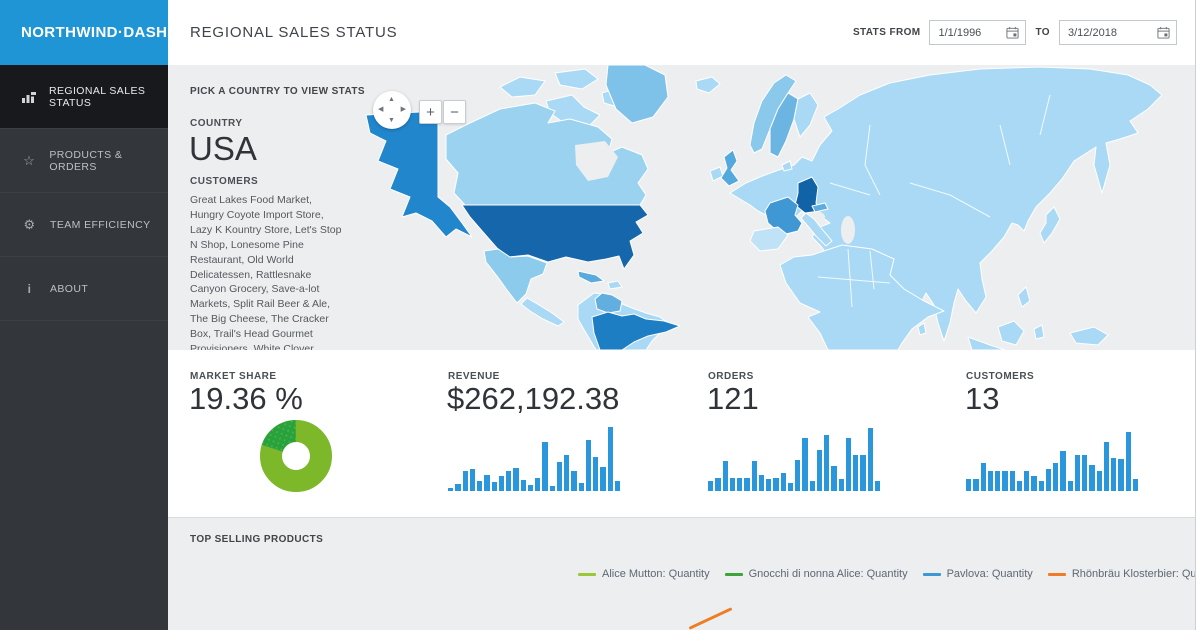 This screenshot has width=1200, height=630. Describe the element at coordinates (454, 112) in the screenshot. I see `zoom-out-button: −` at that location.